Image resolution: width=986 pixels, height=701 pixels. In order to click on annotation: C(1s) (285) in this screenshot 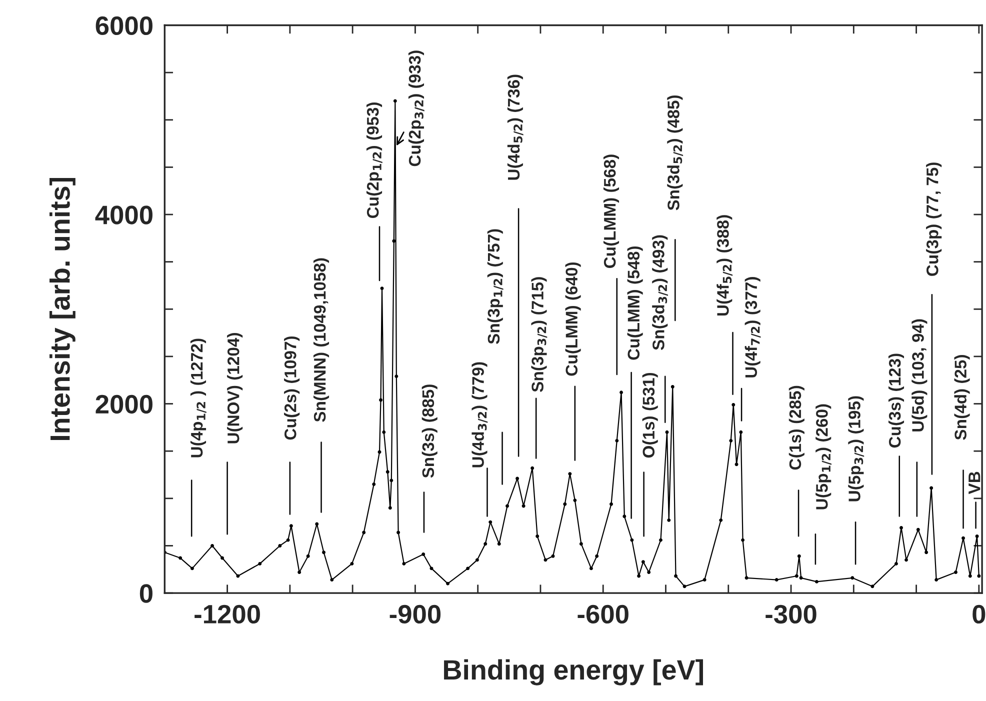, I will do `click(796, 428)`.